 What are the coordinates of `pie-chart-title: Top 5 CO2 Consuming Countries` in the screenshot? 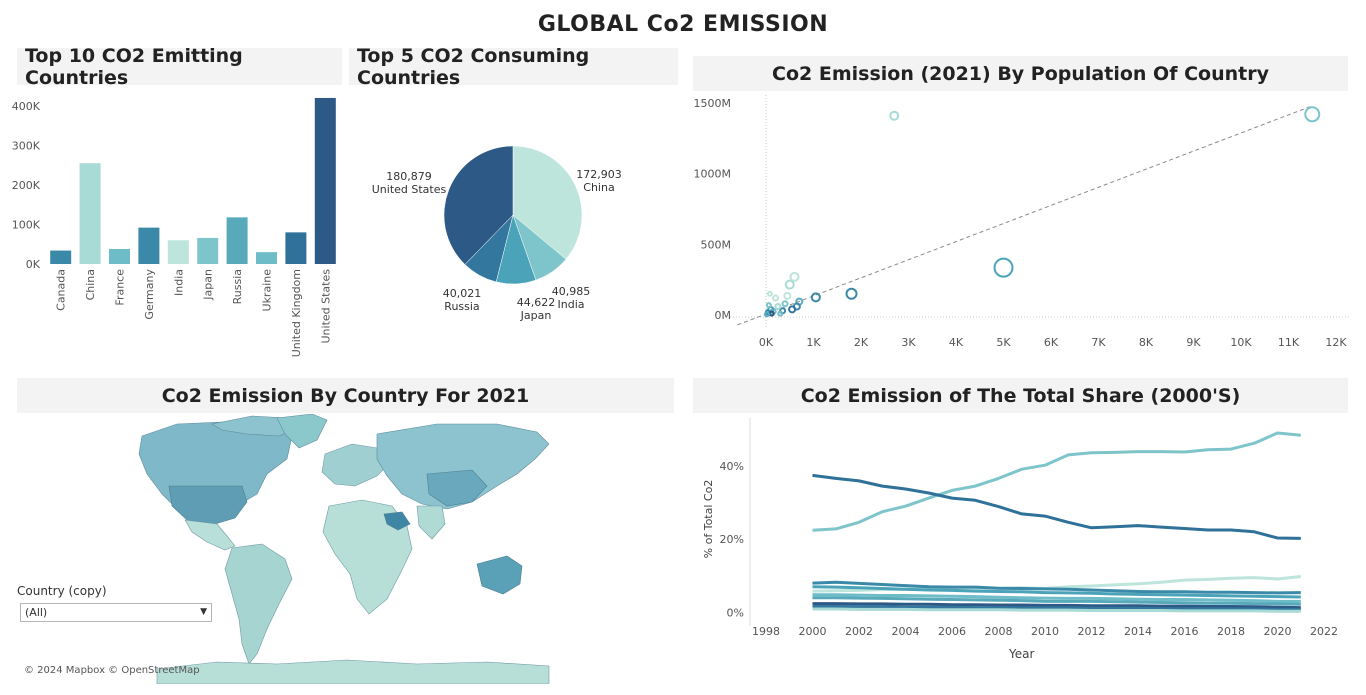 It's located at (513, 67).